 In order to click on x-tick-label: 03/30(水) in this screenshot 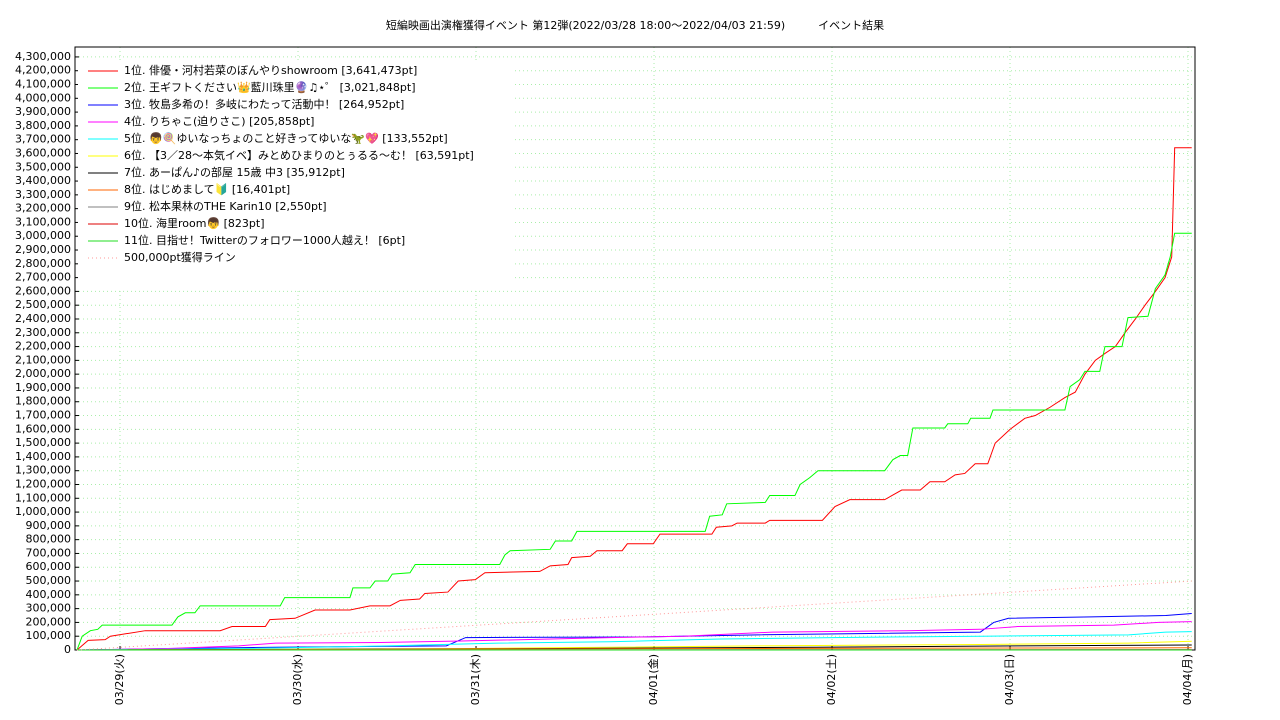, I will do `click(297, 679)`.